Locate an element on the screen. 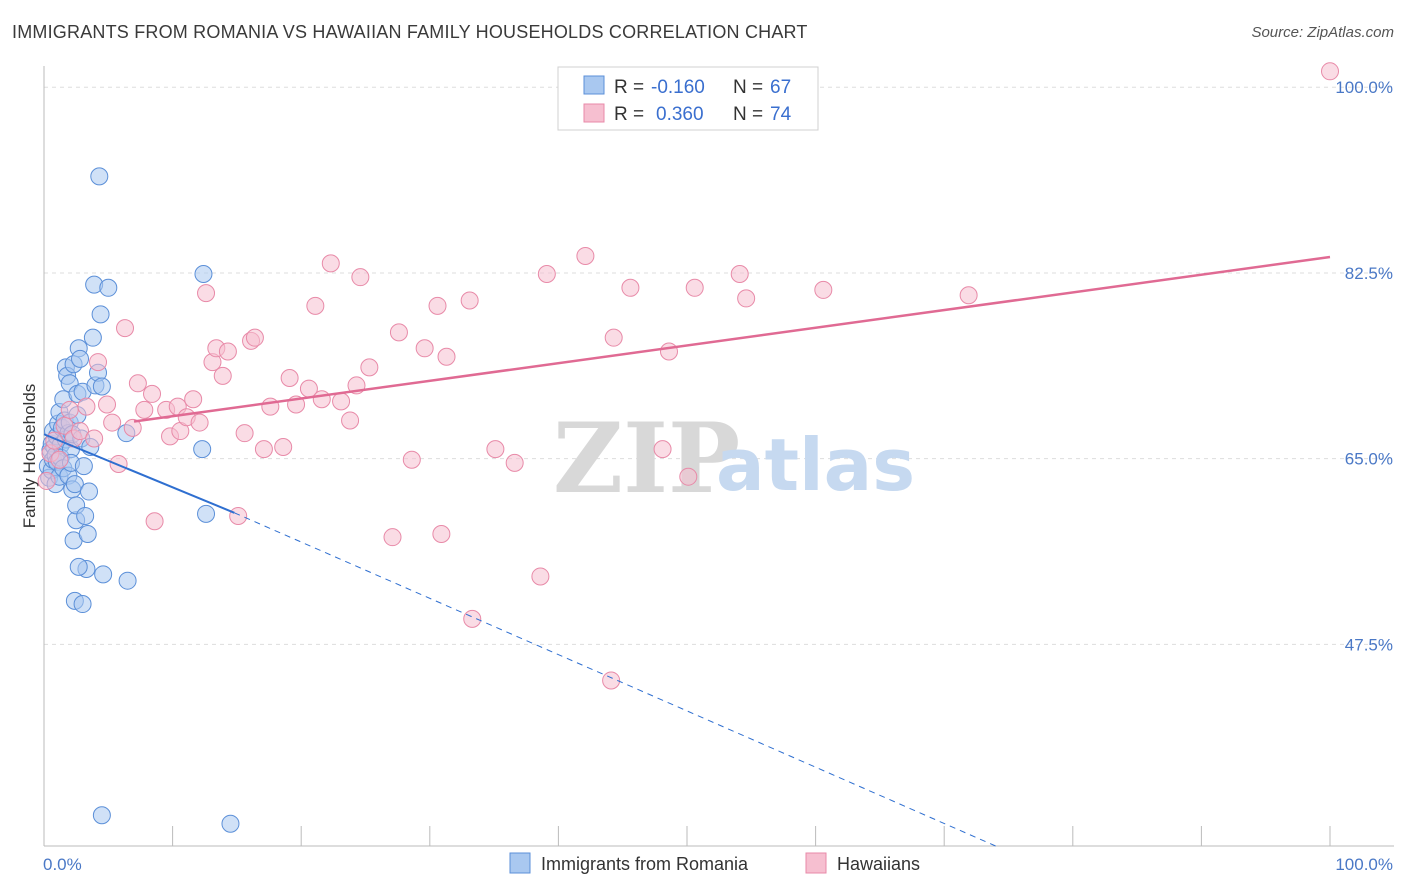 This screenshot has height=892, width=1406. x-tick-labels: 0.0% 100.0% is located at coordinates (718, 864).